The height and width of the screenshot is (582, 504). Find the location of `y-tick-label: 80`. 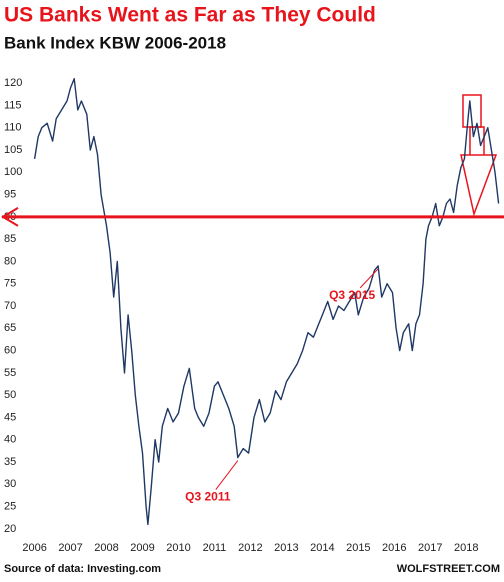

y-tick-label: 80 is located at coordinates (10, 261).